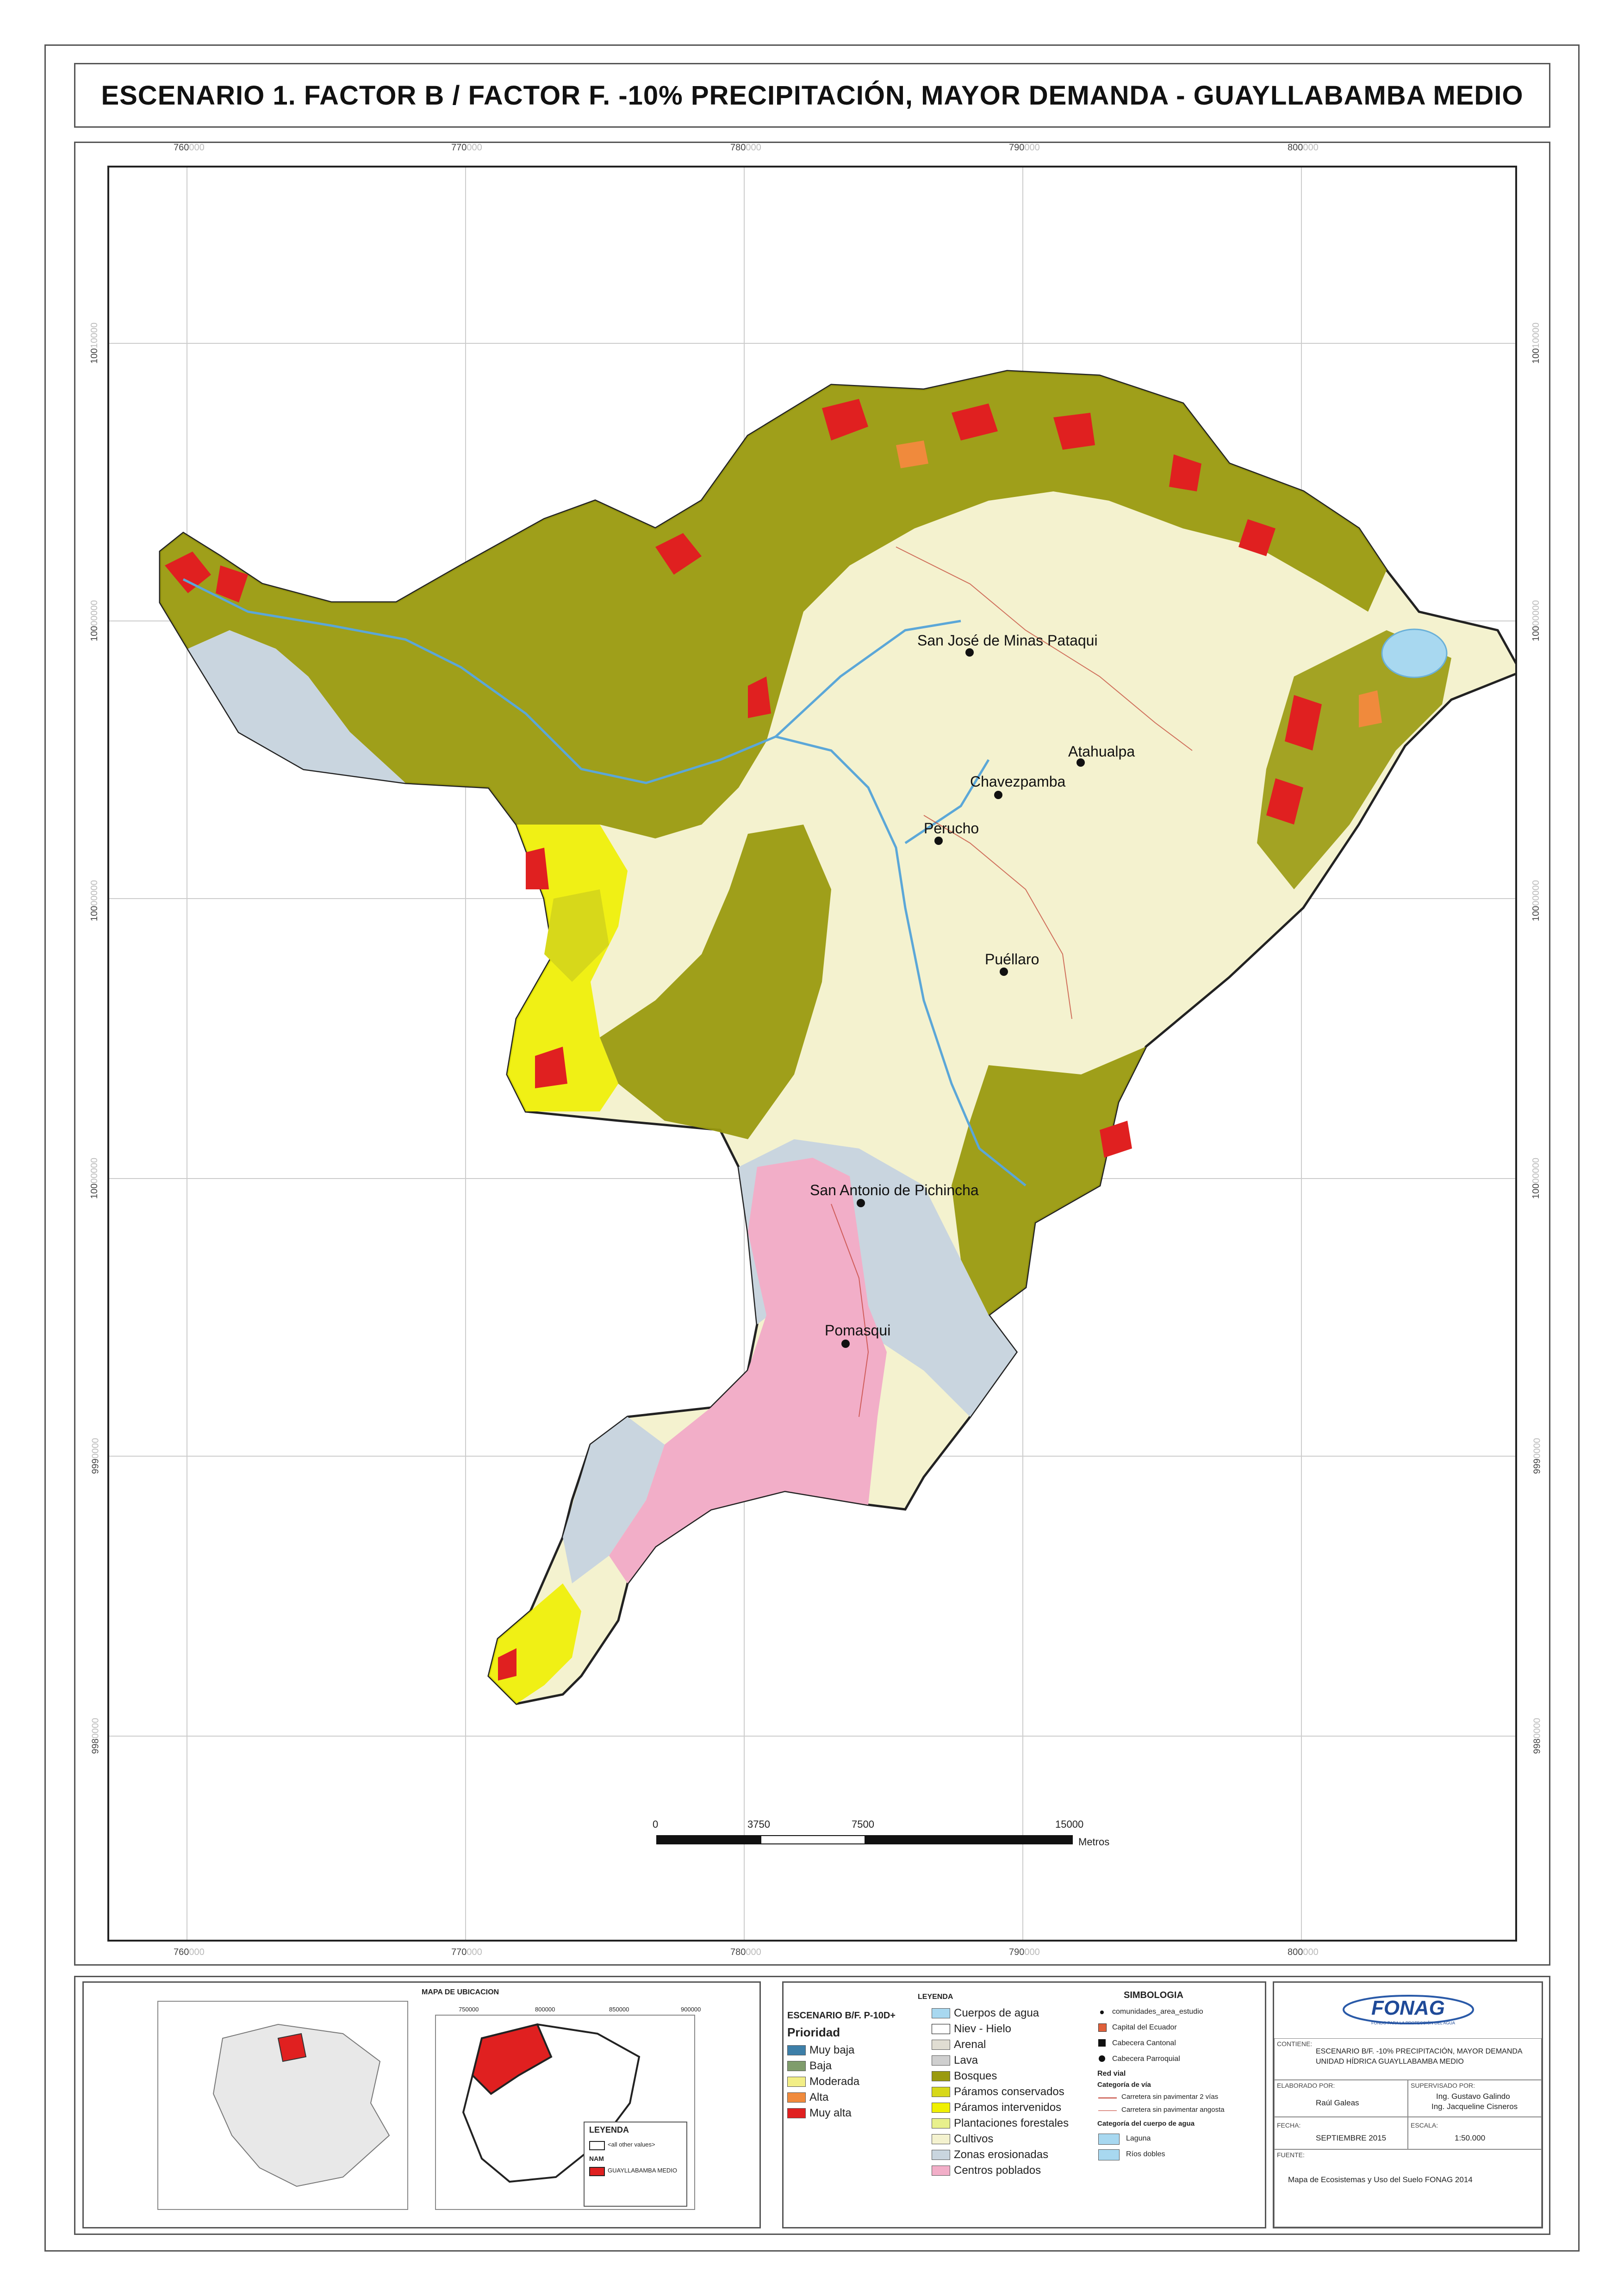  I want to click on priority-item-alta: Alta, so click(807, 2098).